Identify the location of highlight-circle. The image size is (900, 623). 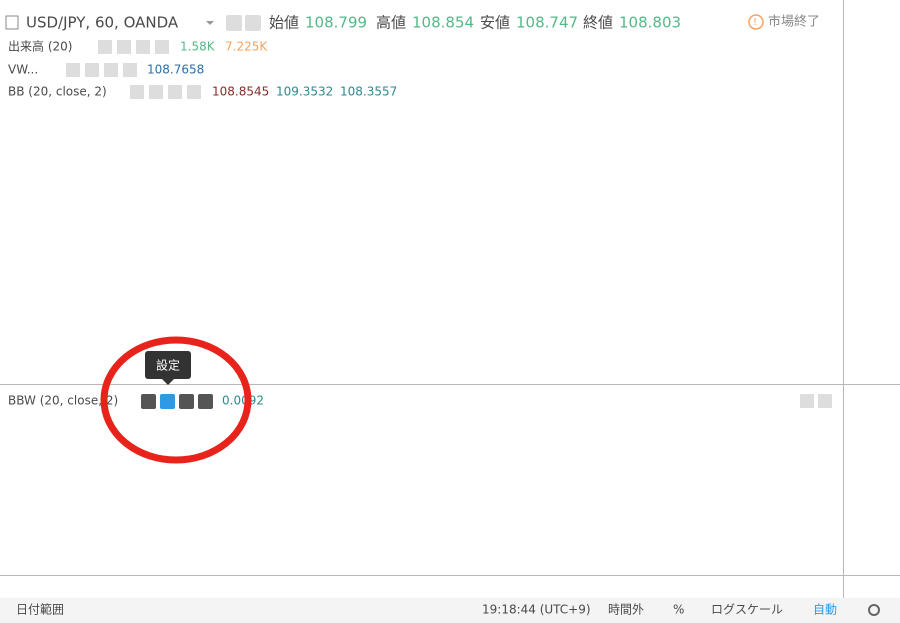
(176, 400).